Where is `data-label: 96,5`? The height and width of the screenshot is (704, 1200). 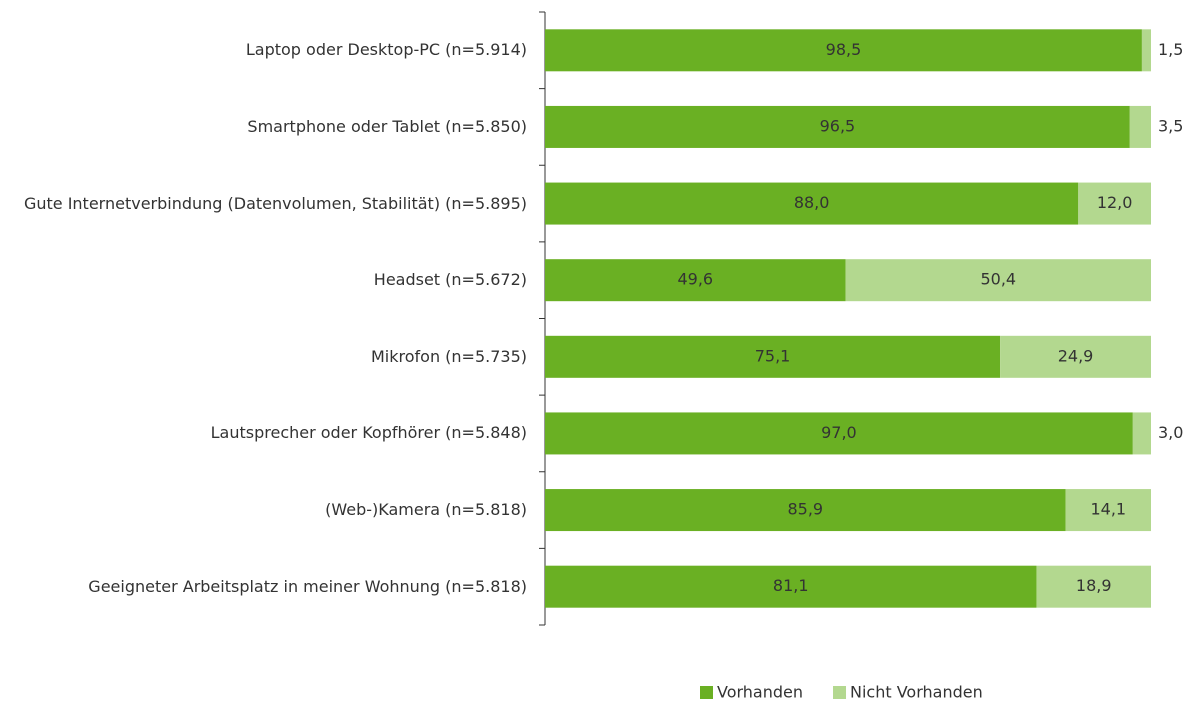 data-label: 96,5 is located at coordinates (838, 125).